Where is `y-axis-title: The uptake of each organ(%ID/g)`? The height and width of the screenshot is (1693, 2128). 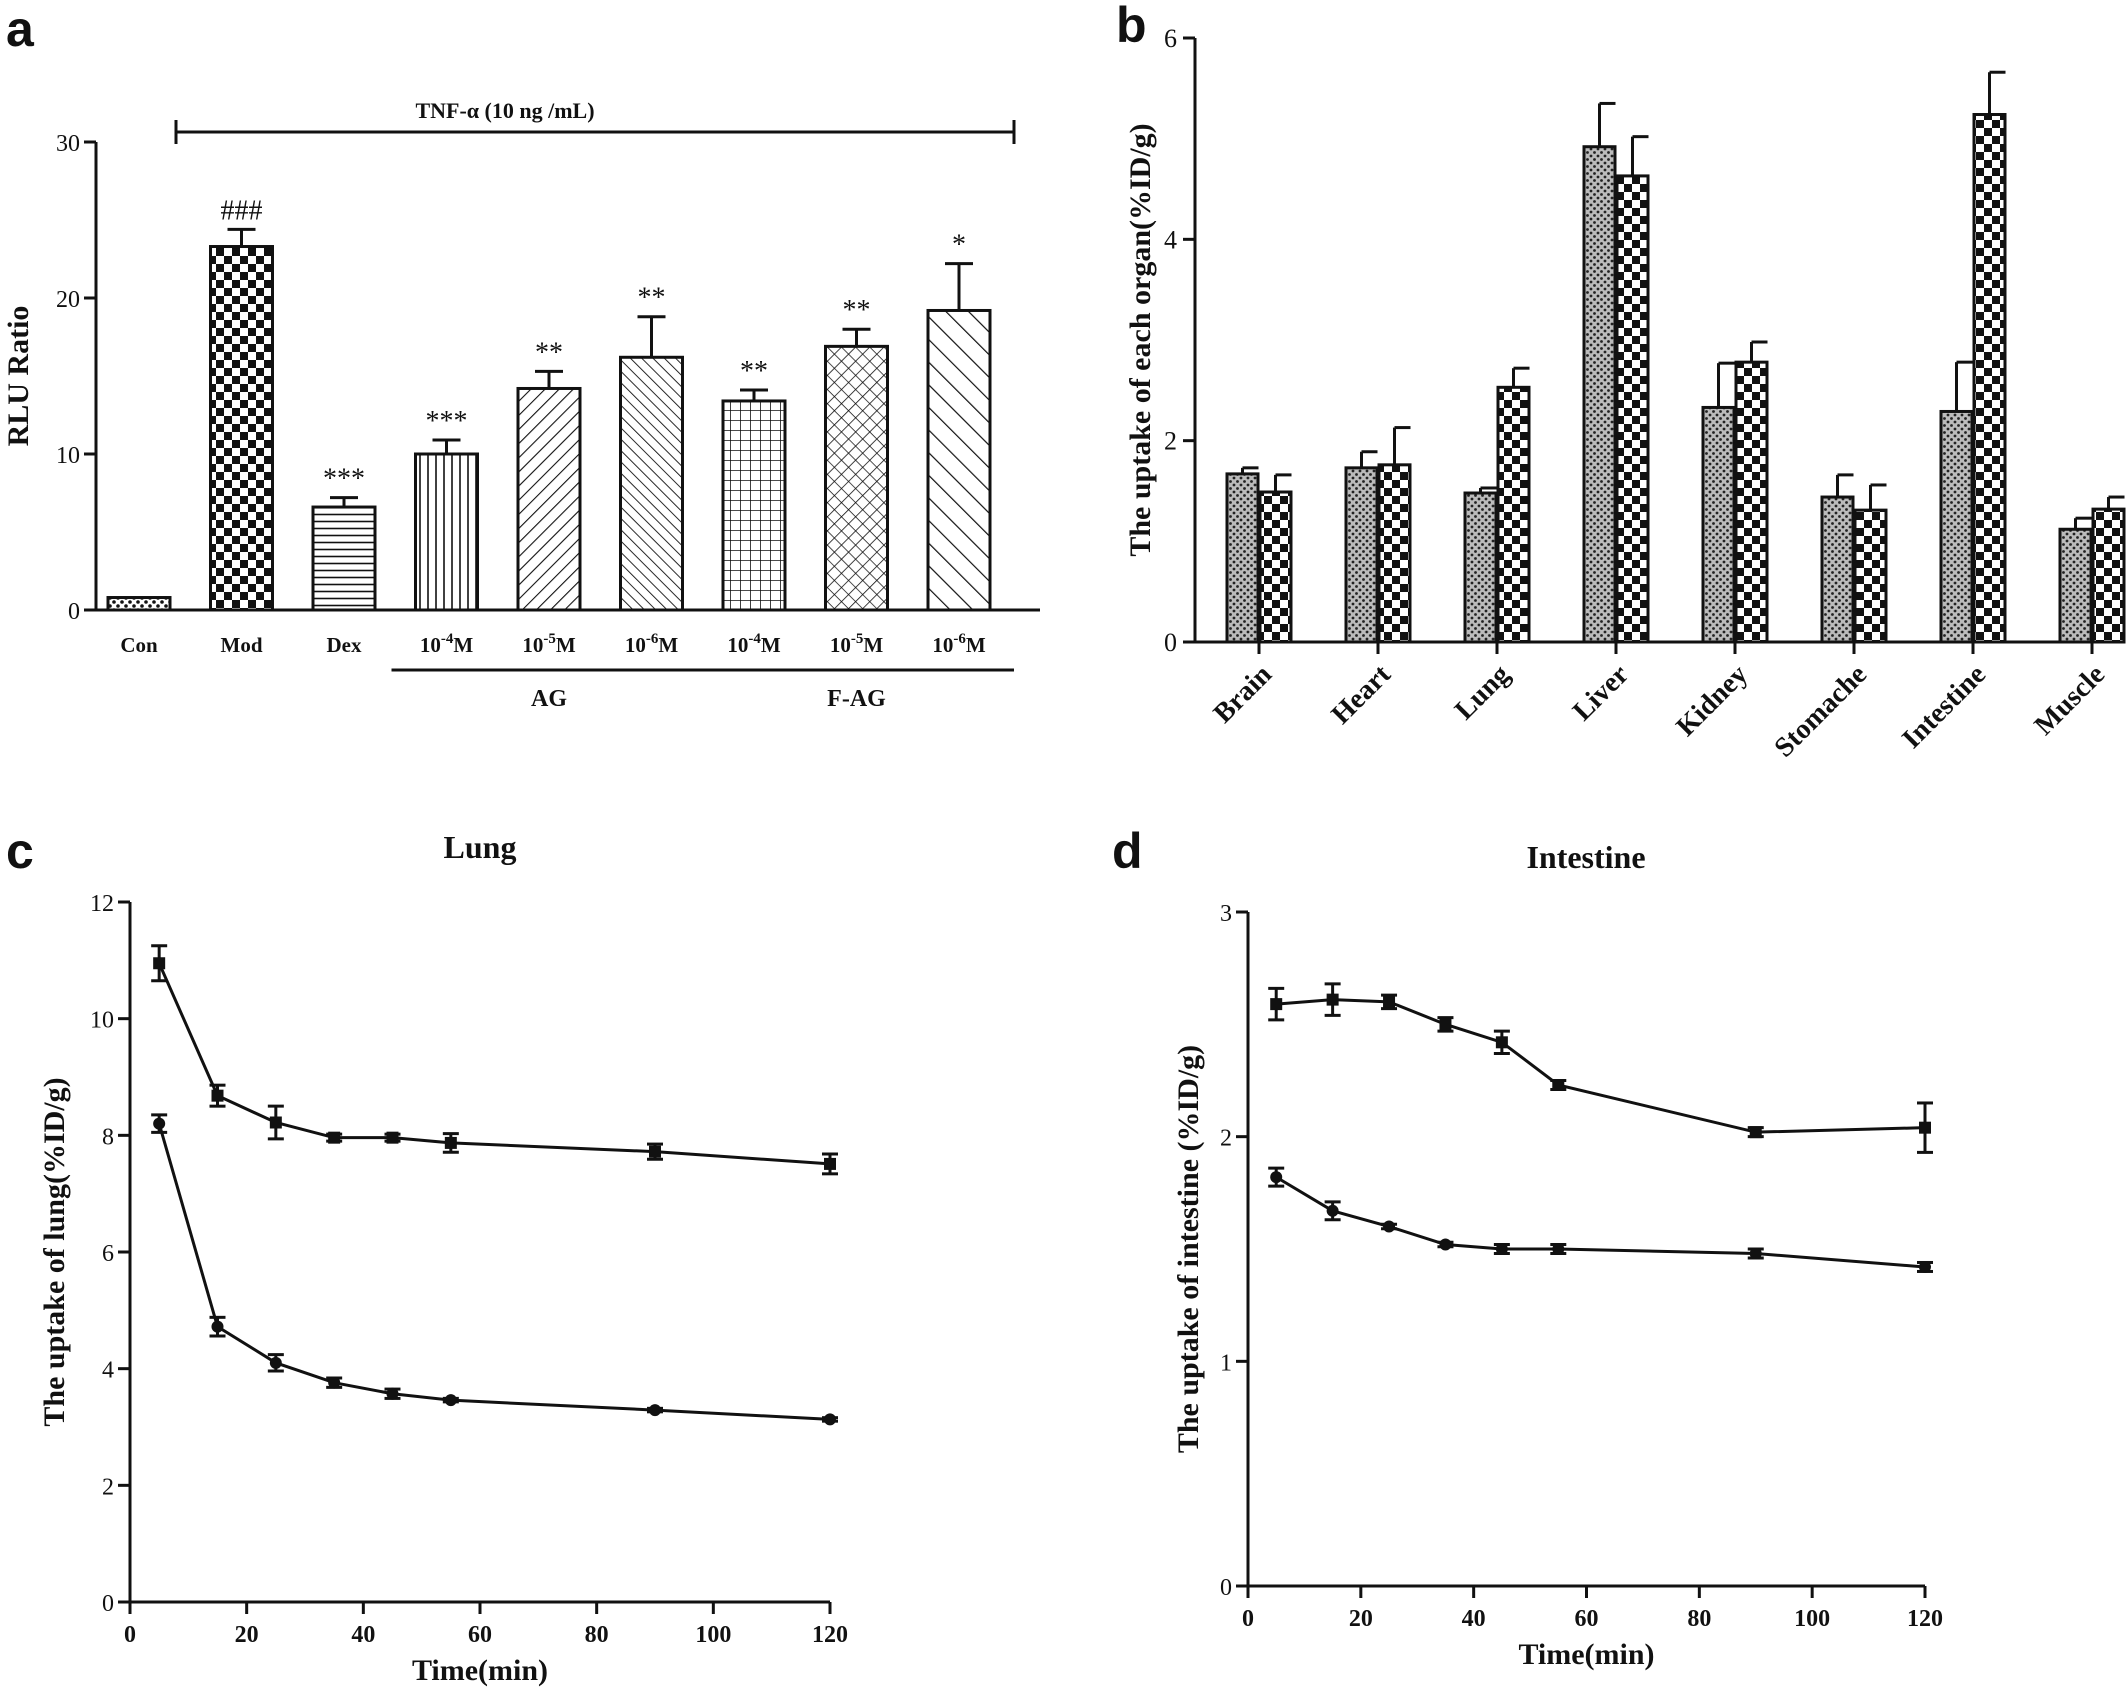 y-axis-title: The uptake of each organ(%ID/g) is located at coordinates (1140, 339).